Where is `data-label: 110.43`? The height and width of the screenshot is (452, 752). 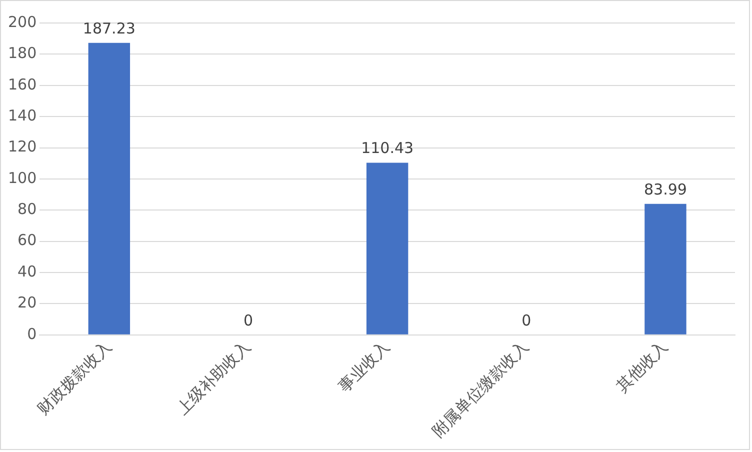 data-label: 110.43 is located at coordinates (387, 148).